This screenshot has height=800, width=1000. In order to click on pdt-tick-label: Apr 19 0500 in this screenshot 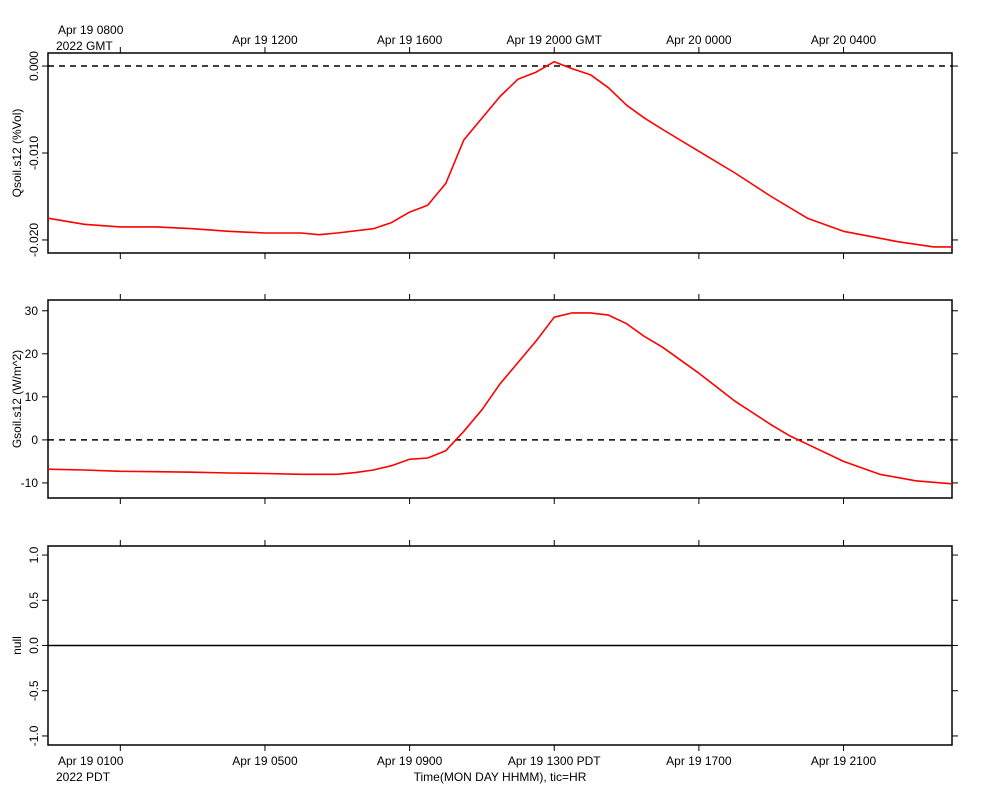, I will do `click(265, 761)`.